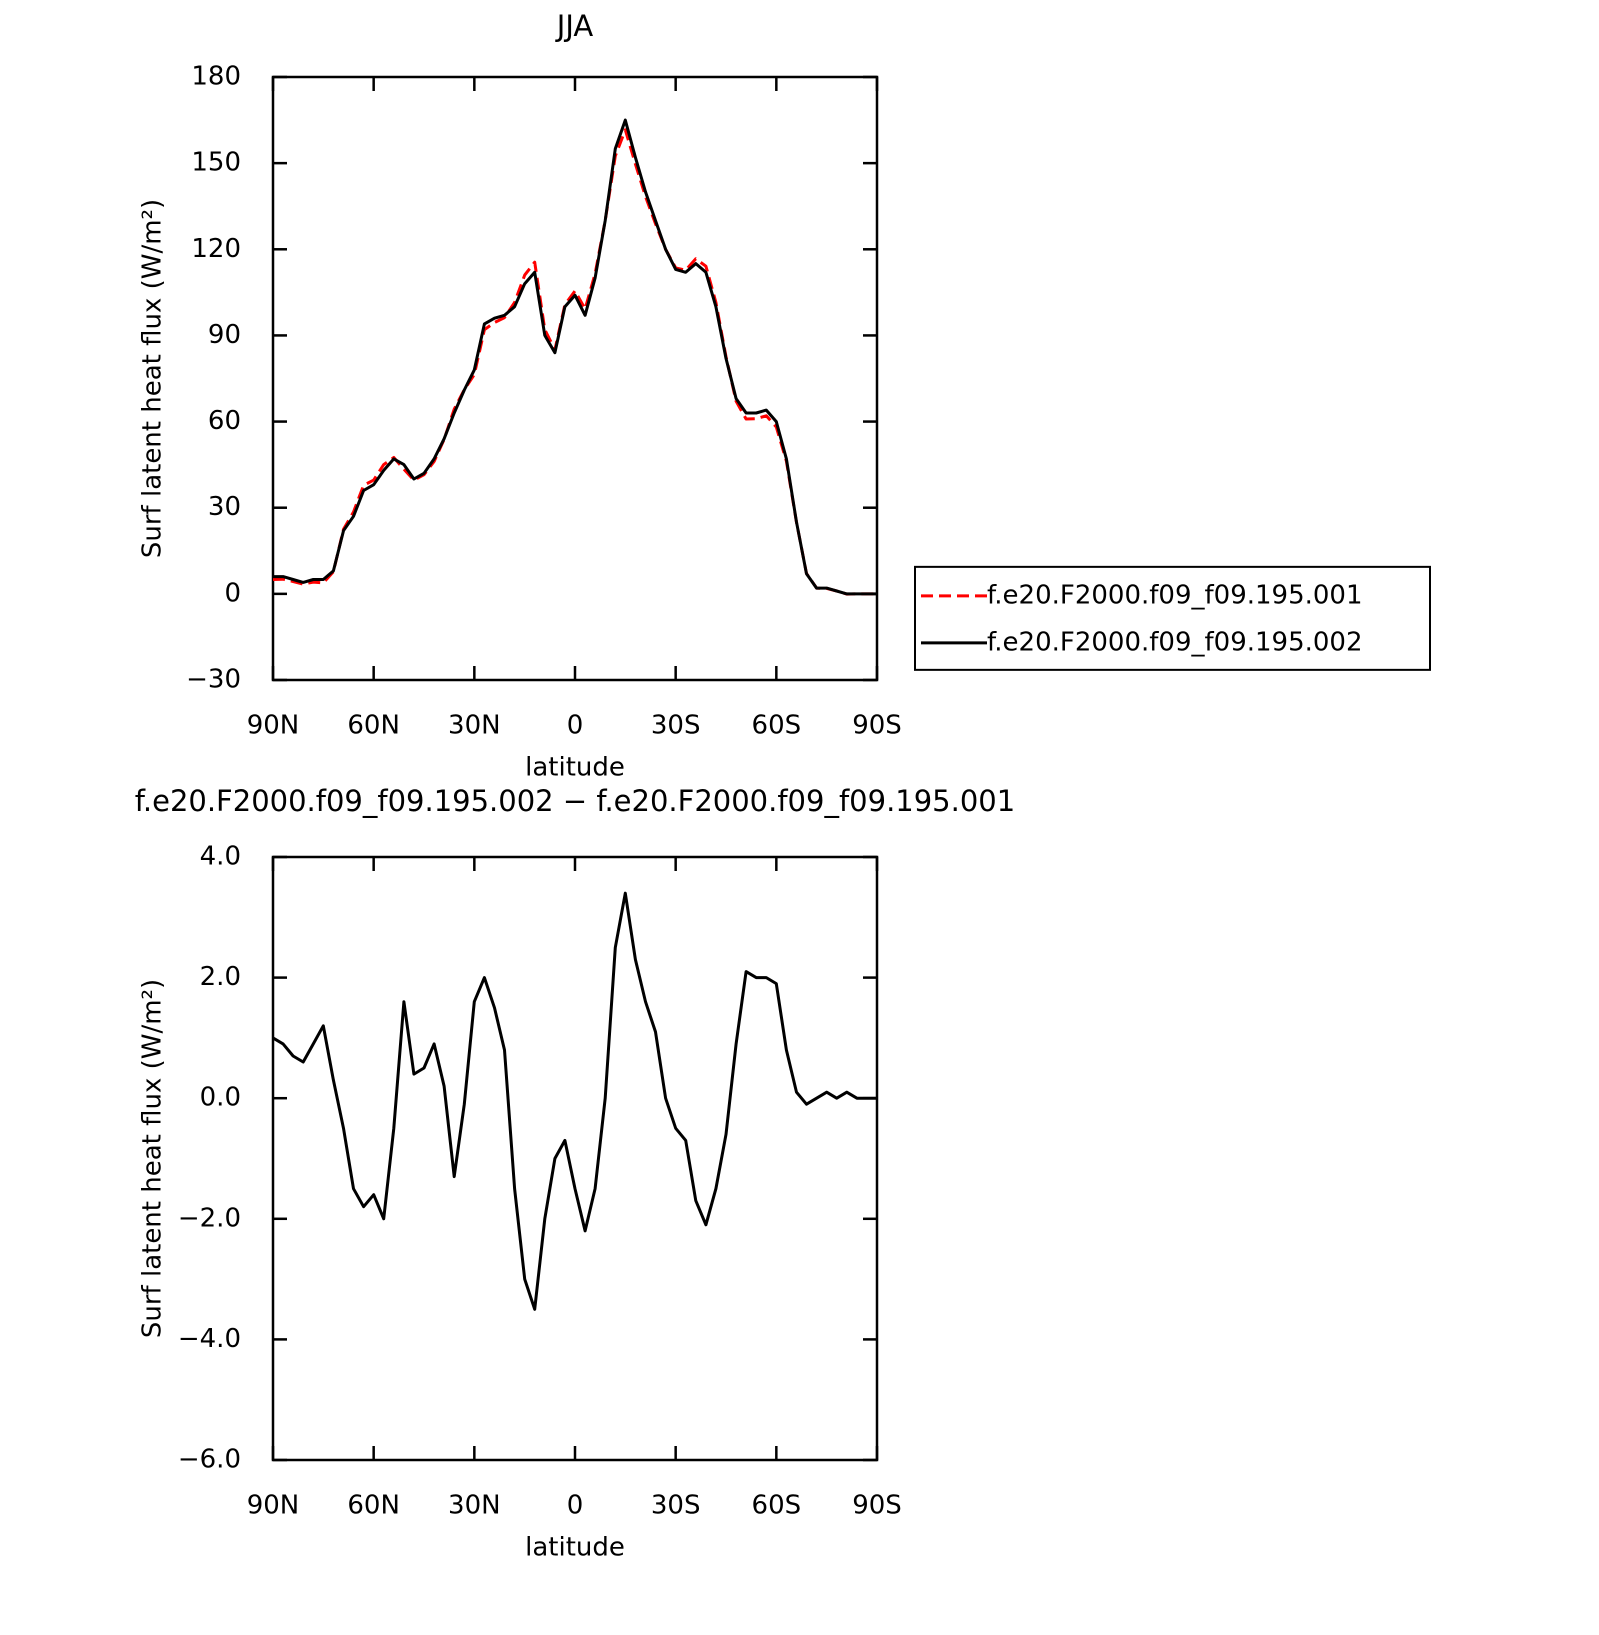  What do you see at coordinates (216, 163) in the screenshot?
I see `y-tick-label: 150` at bounding box center [216, 163].